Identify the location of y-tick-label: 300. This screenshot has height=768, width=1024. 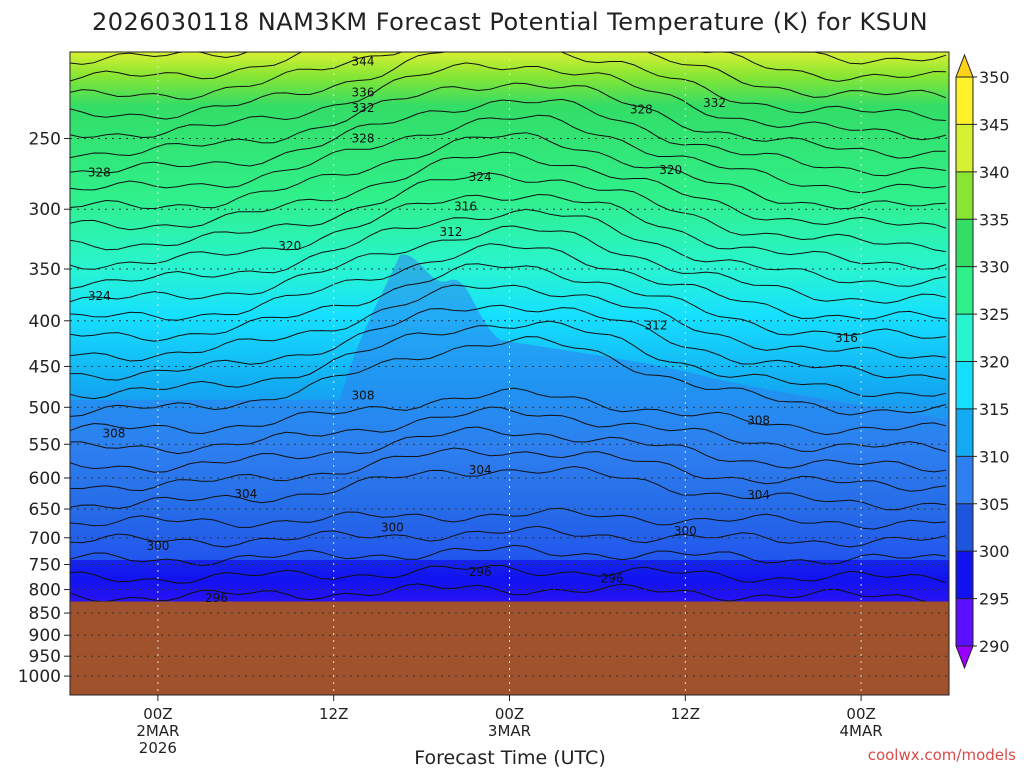
(45, 210).